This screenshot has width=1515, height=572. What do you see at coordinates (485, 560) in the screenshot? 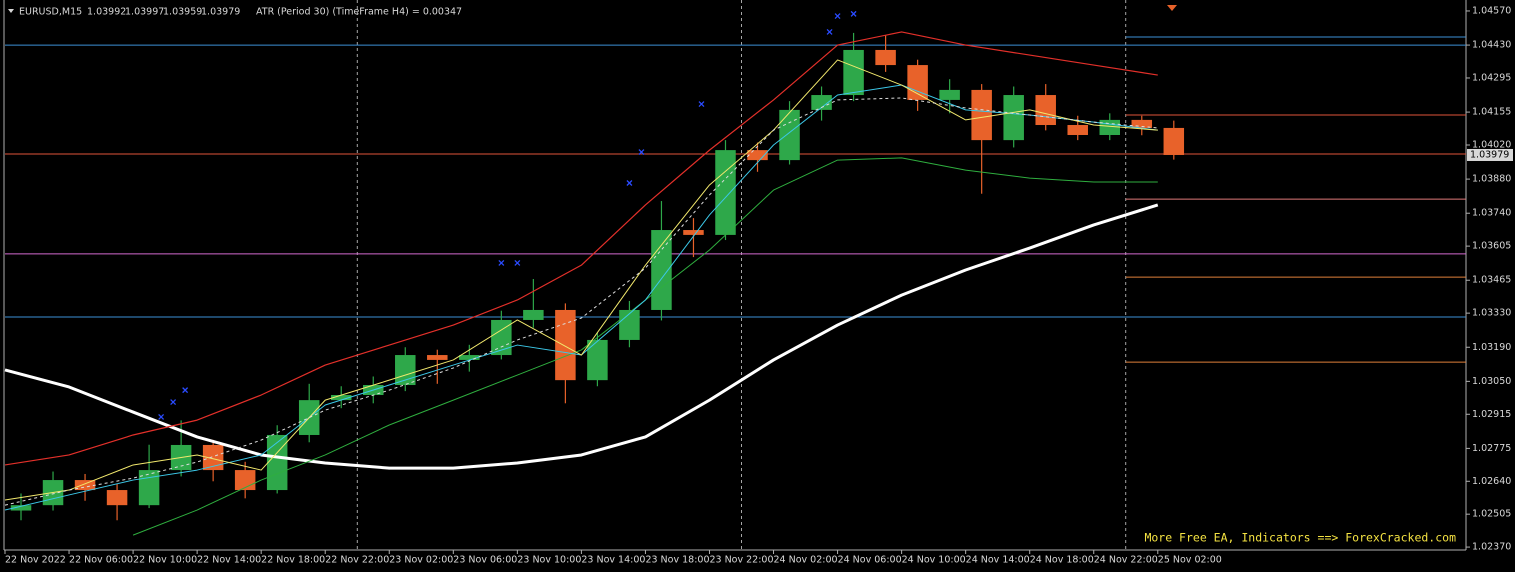
I see `x-tick-label: 23 Nov 06:00` at bounding box center [485, 560].